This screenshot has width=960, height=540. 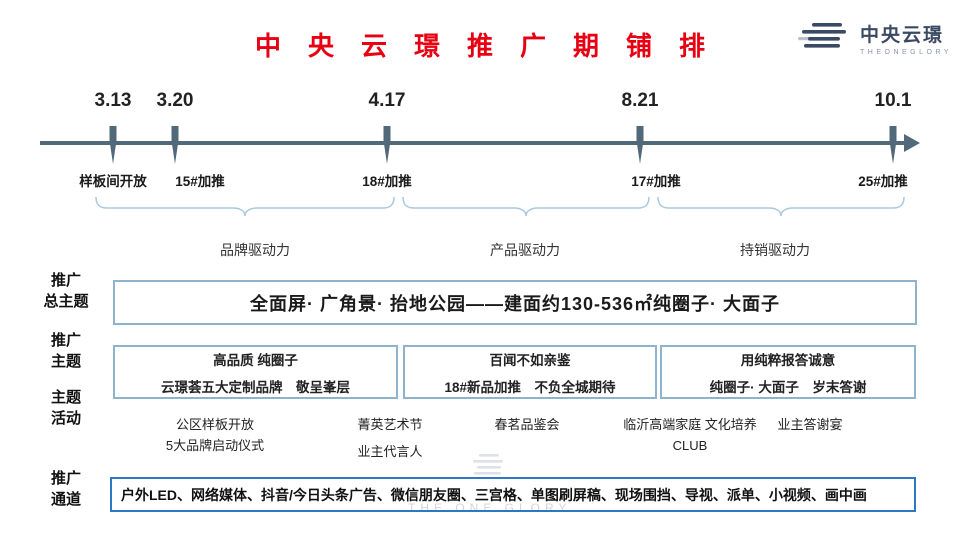 What do you see at coordinates (788, 372) in the screenshot?
I see `theme-box: 用纯粹报答诚意 纯圈子· 大面子 岁末答谢` at bounding box center [788, 372].